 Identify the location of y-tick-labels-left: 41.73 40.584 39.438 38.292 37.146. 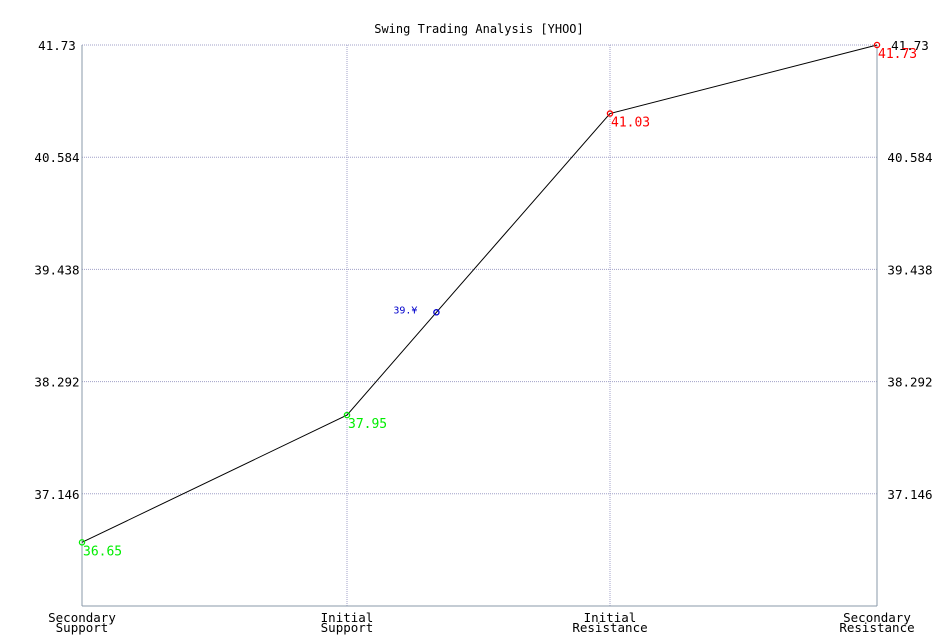
(56, 270).